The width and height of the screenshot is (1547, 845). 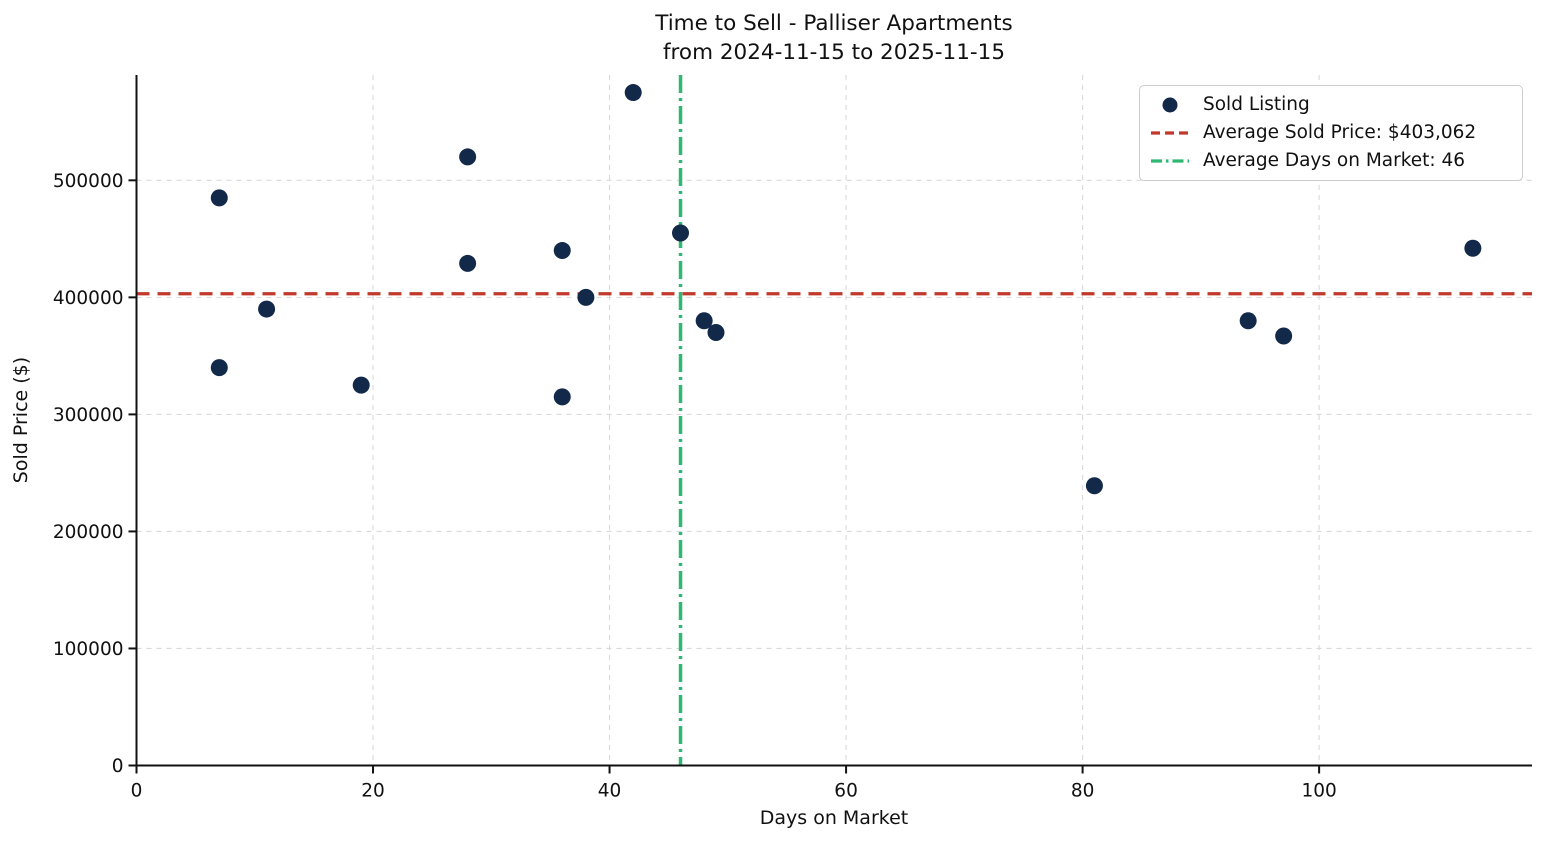 I want to click on x-tick-label: 60, so click(x=846, y=791).